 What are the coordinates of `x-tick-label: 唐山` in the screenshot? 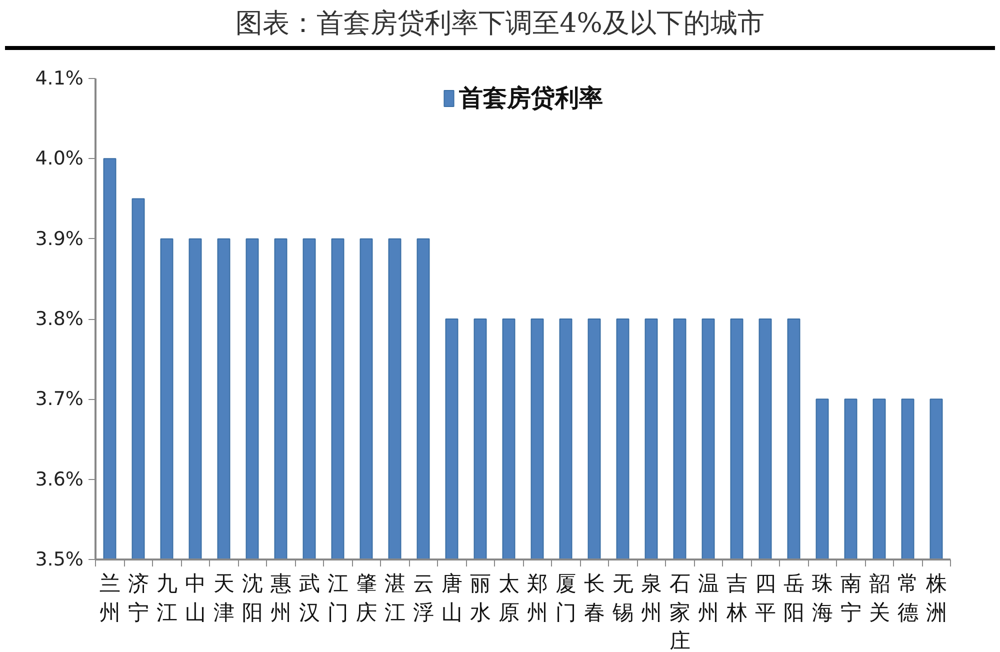 It's located at (451, 598).